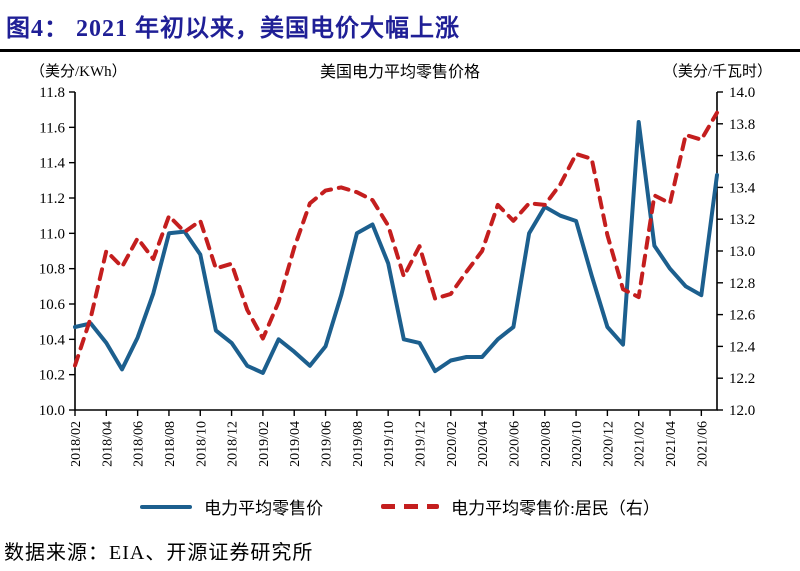 The height and width of the screenshot is (571, 800). What do you see at coordinates (742, 252) in the screenshot?
I see `svg-text: 13.0` at bounding box center [742, 252].